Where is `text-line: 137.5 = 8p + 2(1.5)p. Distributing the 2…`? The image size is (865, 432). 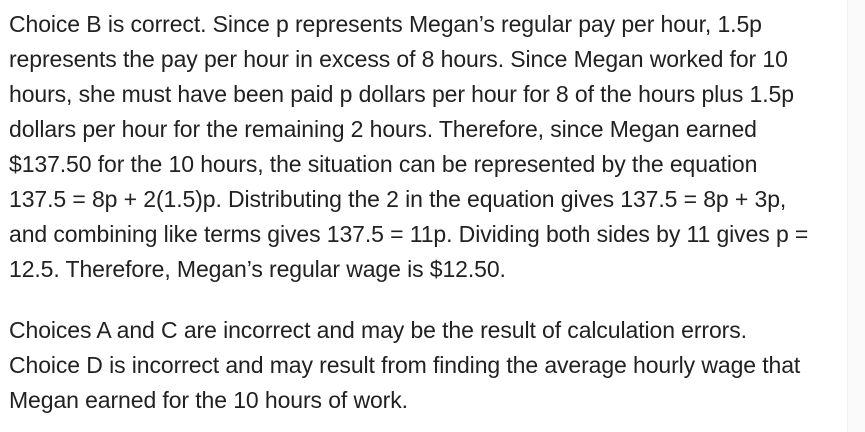 text-line: 137.5 = 8p + 2(1.5)p. Distributing the 2… is located at coordinates (398, 199).